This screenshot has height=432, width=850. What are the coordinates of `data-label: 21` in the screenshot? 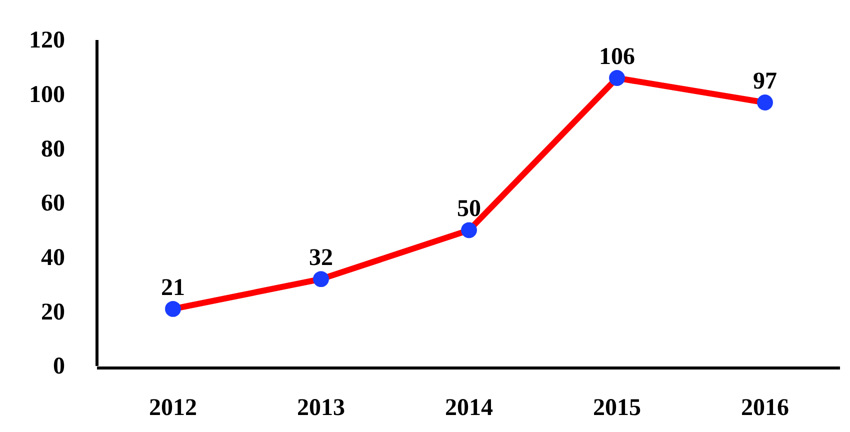 It's located at (173, 287).